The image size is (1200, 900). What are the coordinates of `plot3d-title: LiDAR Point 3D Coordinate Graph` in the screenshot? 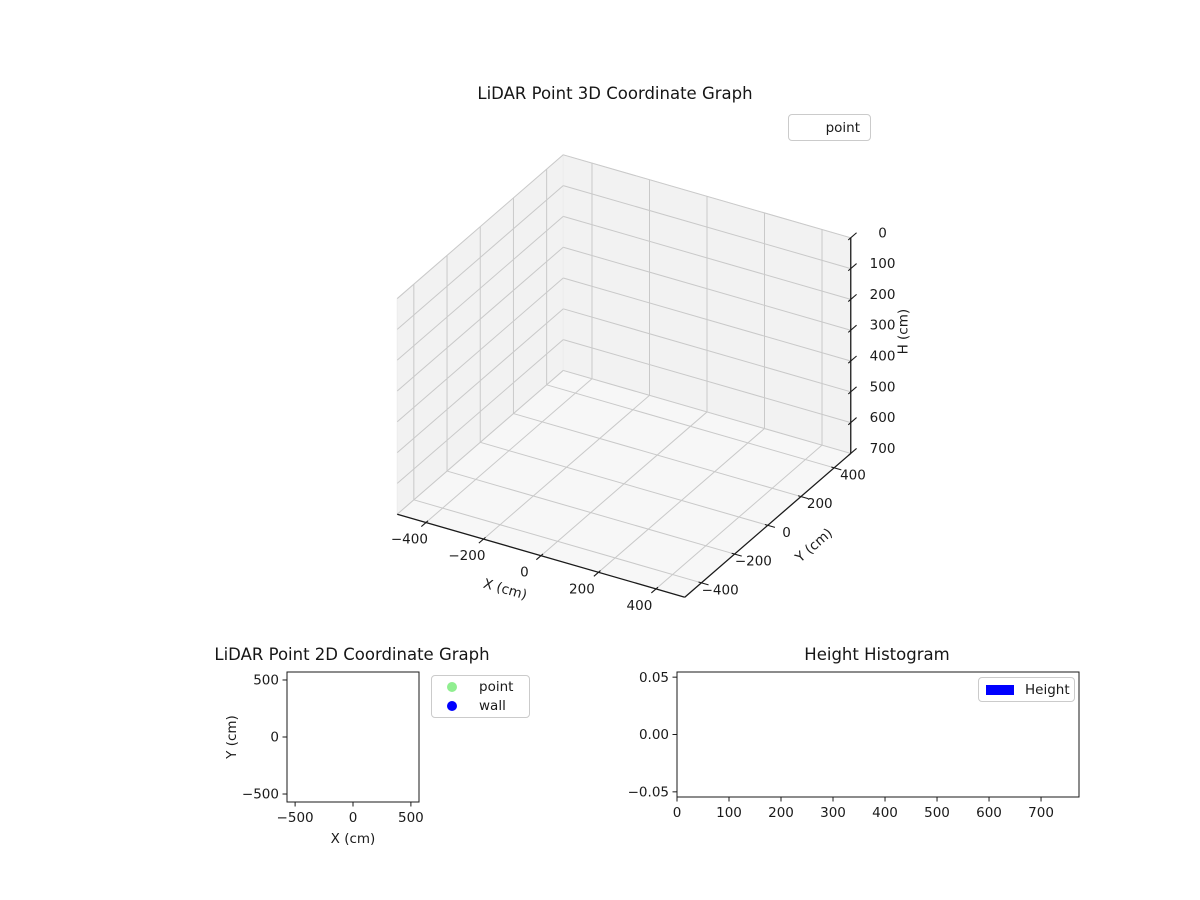 It's located at (615, 93).